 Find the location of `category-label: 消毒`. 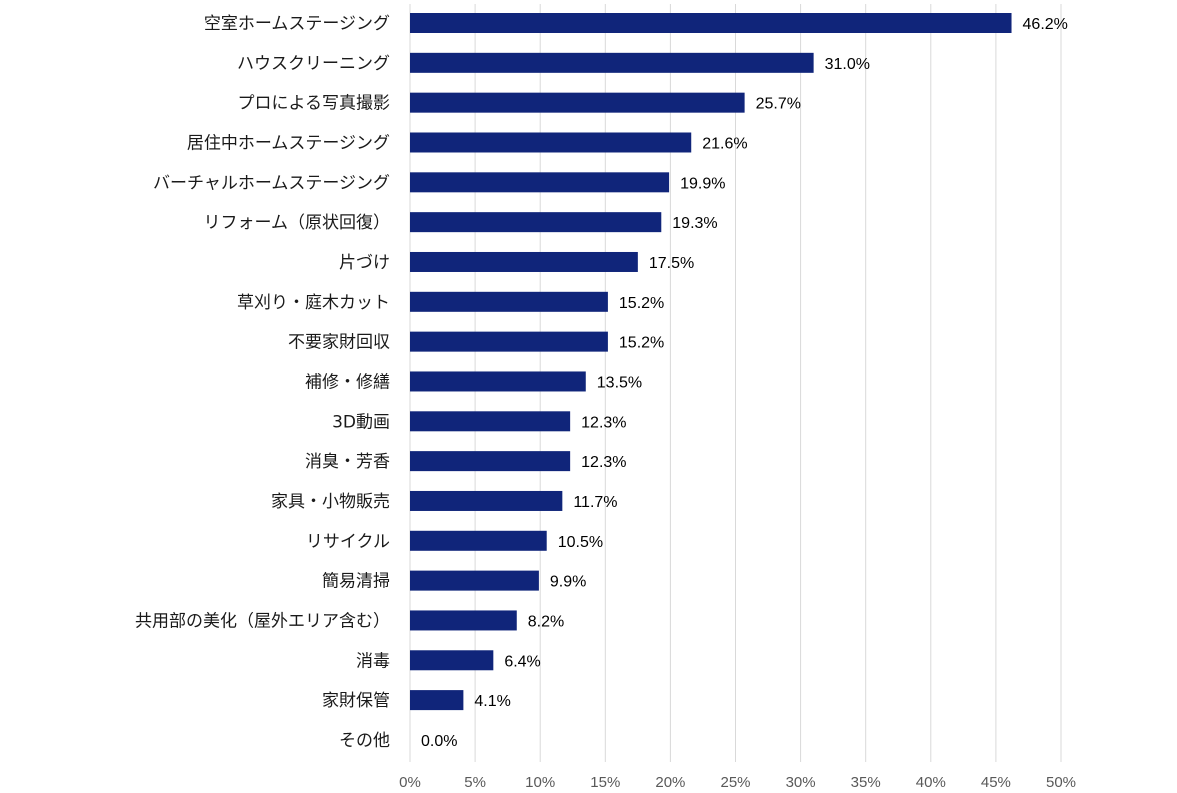

category-label: 消毒 is located at coordinates (373, 661).